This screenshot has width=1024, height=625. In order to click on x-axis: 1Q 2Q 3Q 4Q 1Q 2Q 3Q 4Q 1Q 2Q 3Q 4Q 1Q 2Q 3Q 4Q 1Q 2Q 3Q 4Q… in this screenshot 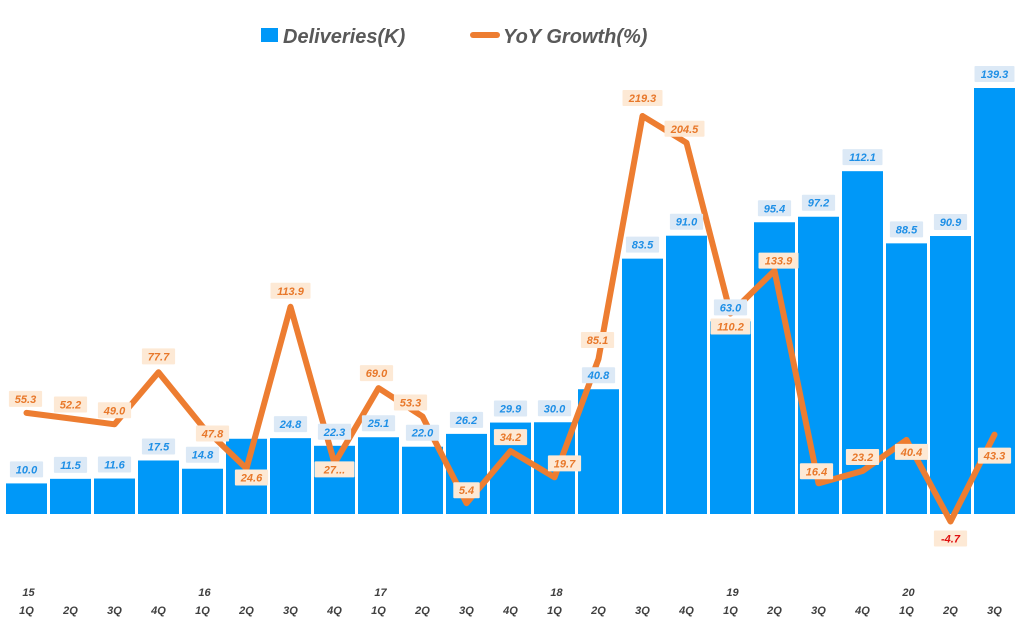, I will do `click(510, 602)`.